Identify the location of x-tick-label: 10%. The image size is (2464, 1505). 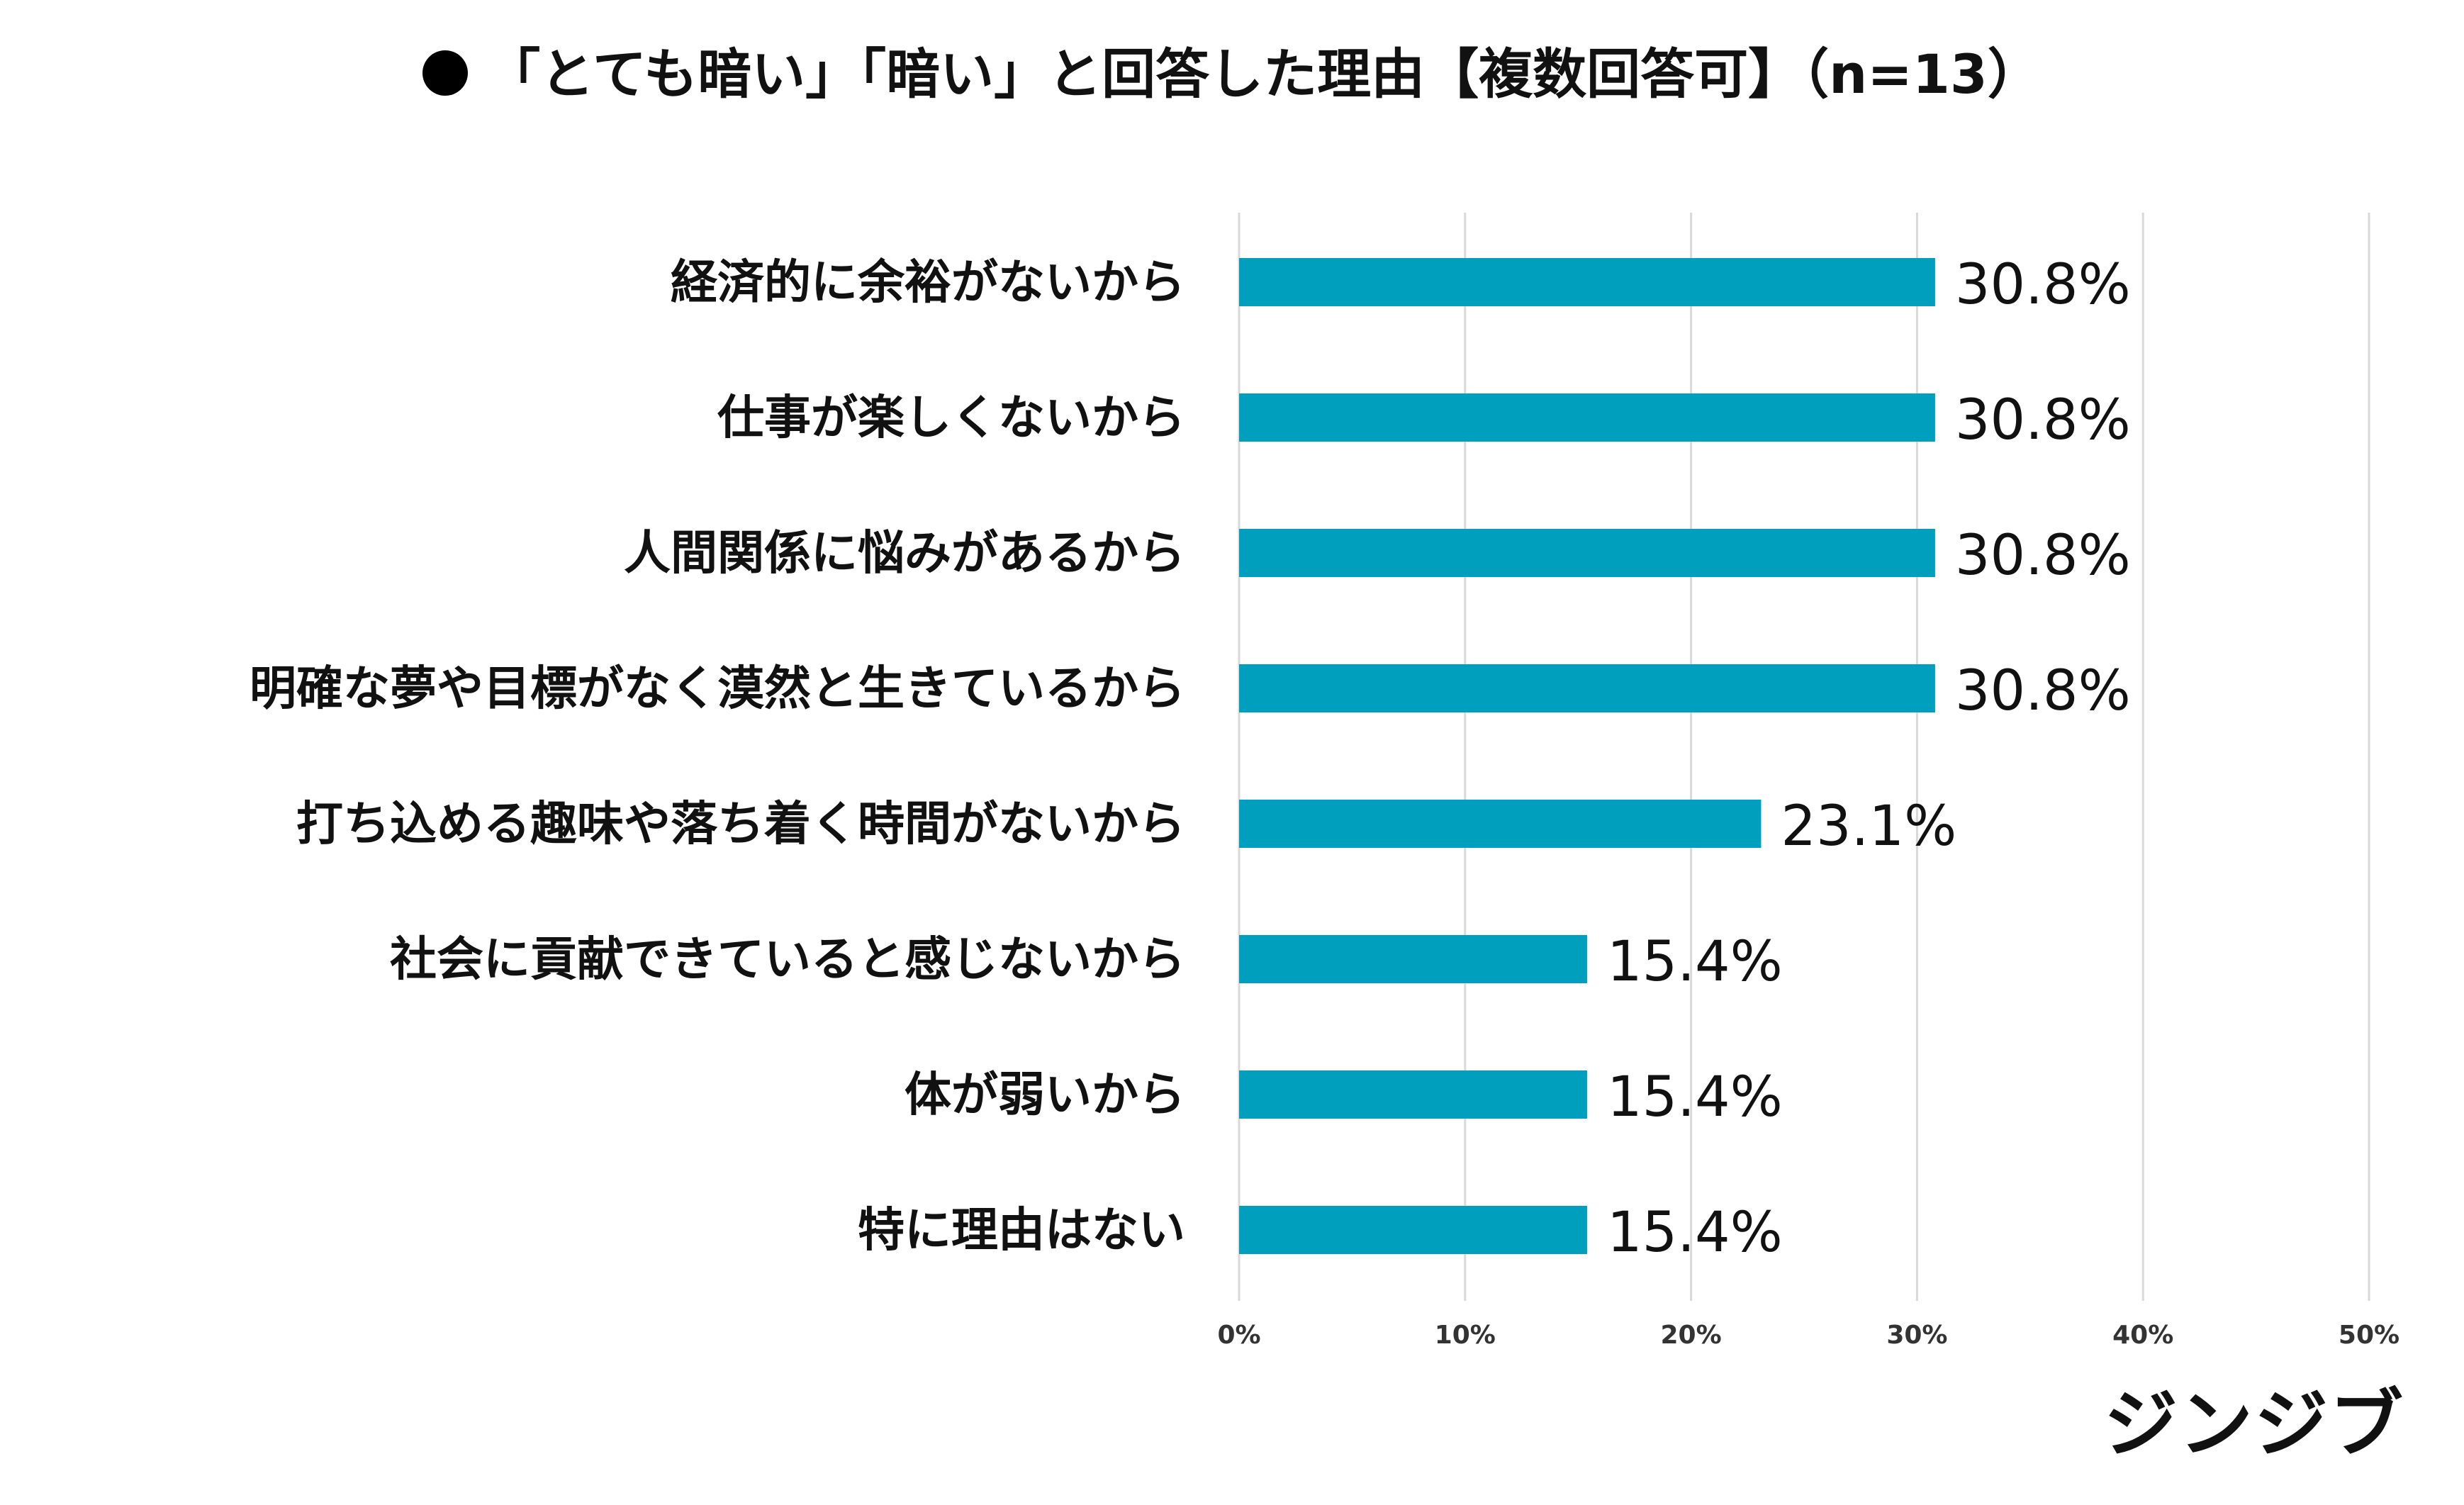
(1465, 1335).